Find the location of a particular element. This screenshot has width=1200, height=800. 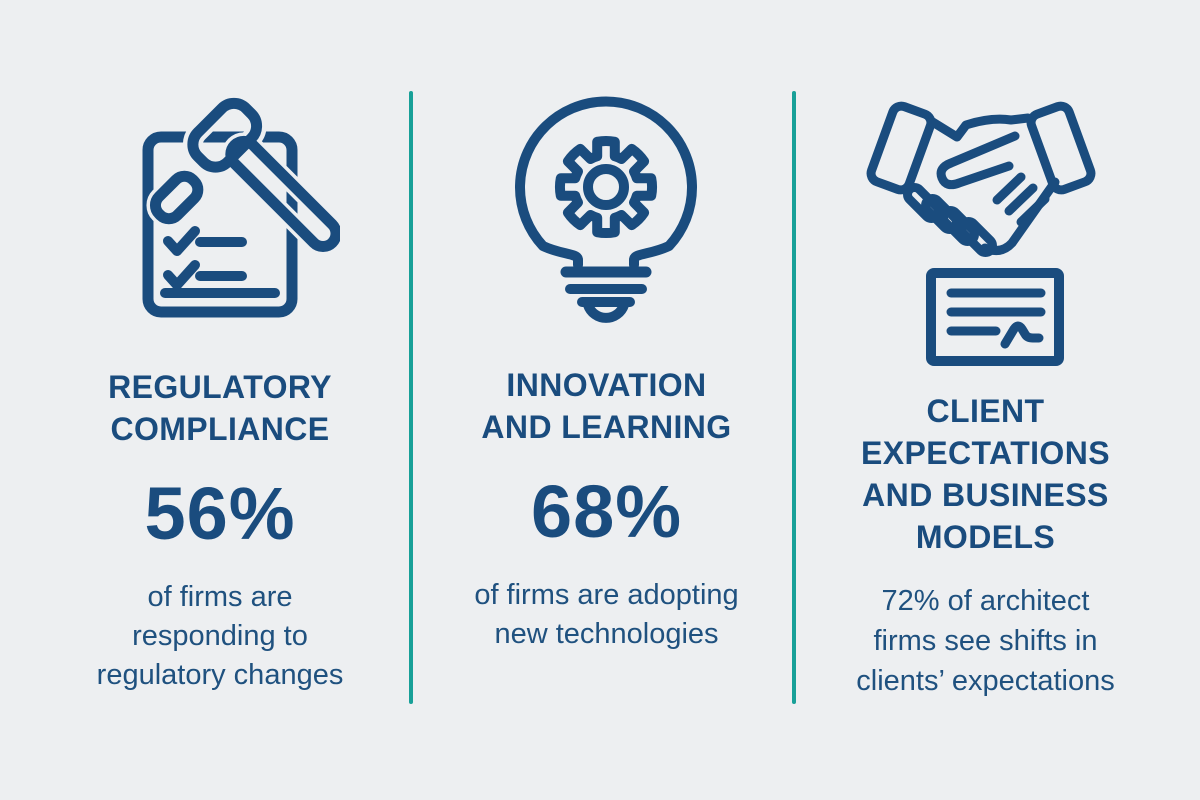

gavel-document-svg is located at coordinates (241, 206).